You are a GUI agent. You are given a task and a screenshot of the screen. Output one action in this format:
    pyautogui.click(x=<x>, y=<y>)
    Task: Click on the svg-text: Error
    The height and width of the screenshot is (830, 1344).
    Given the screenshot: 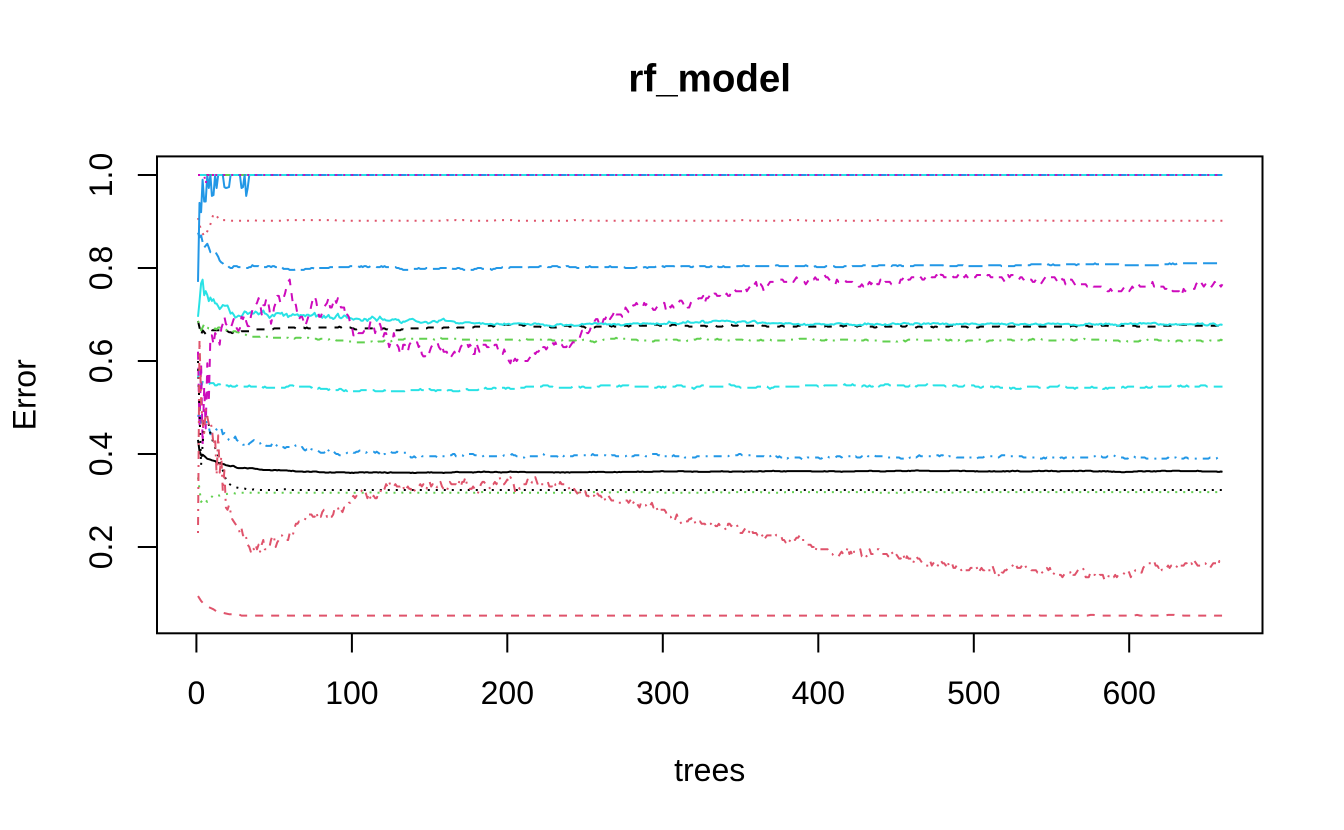 What is the action you would take?
    pyautogui.click(x=25, y=394)
    